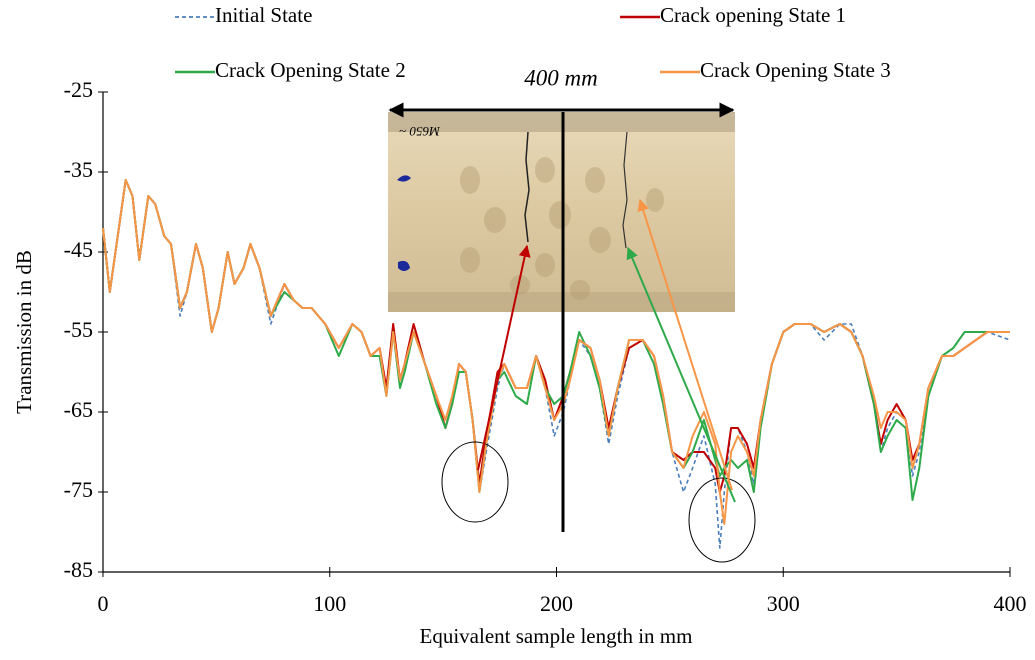 The image size is (1035, 660). Describe the element at coordinates (1010, 603) in the screenshot. I see `x-tick-label: 400` at that location.